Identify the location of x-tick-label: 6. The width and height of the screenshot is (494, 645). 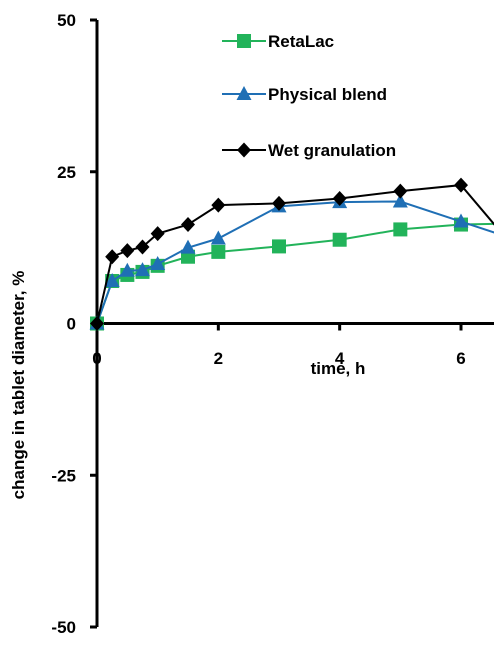
(460, 358).